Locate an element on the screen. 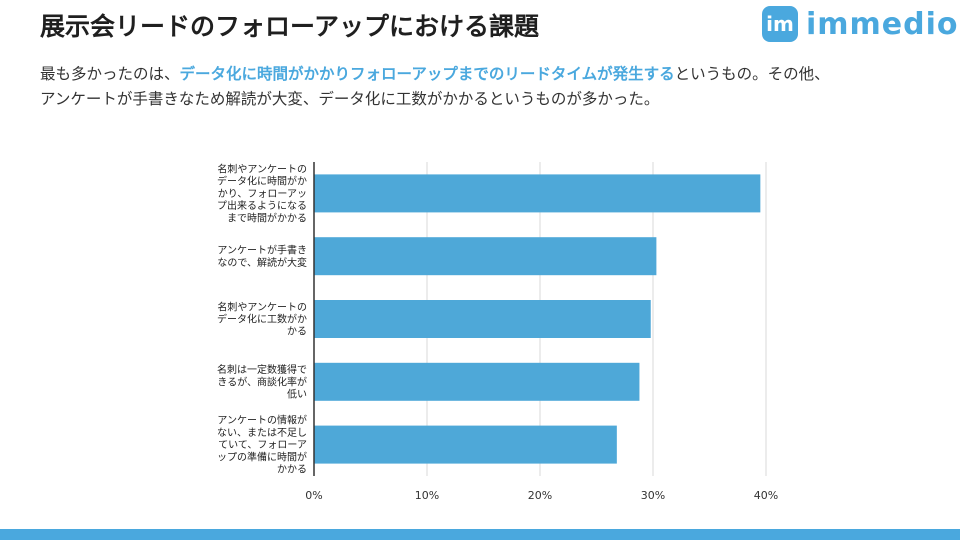  category-label: なので、解読が大変 is located at coordinates (262, 262).